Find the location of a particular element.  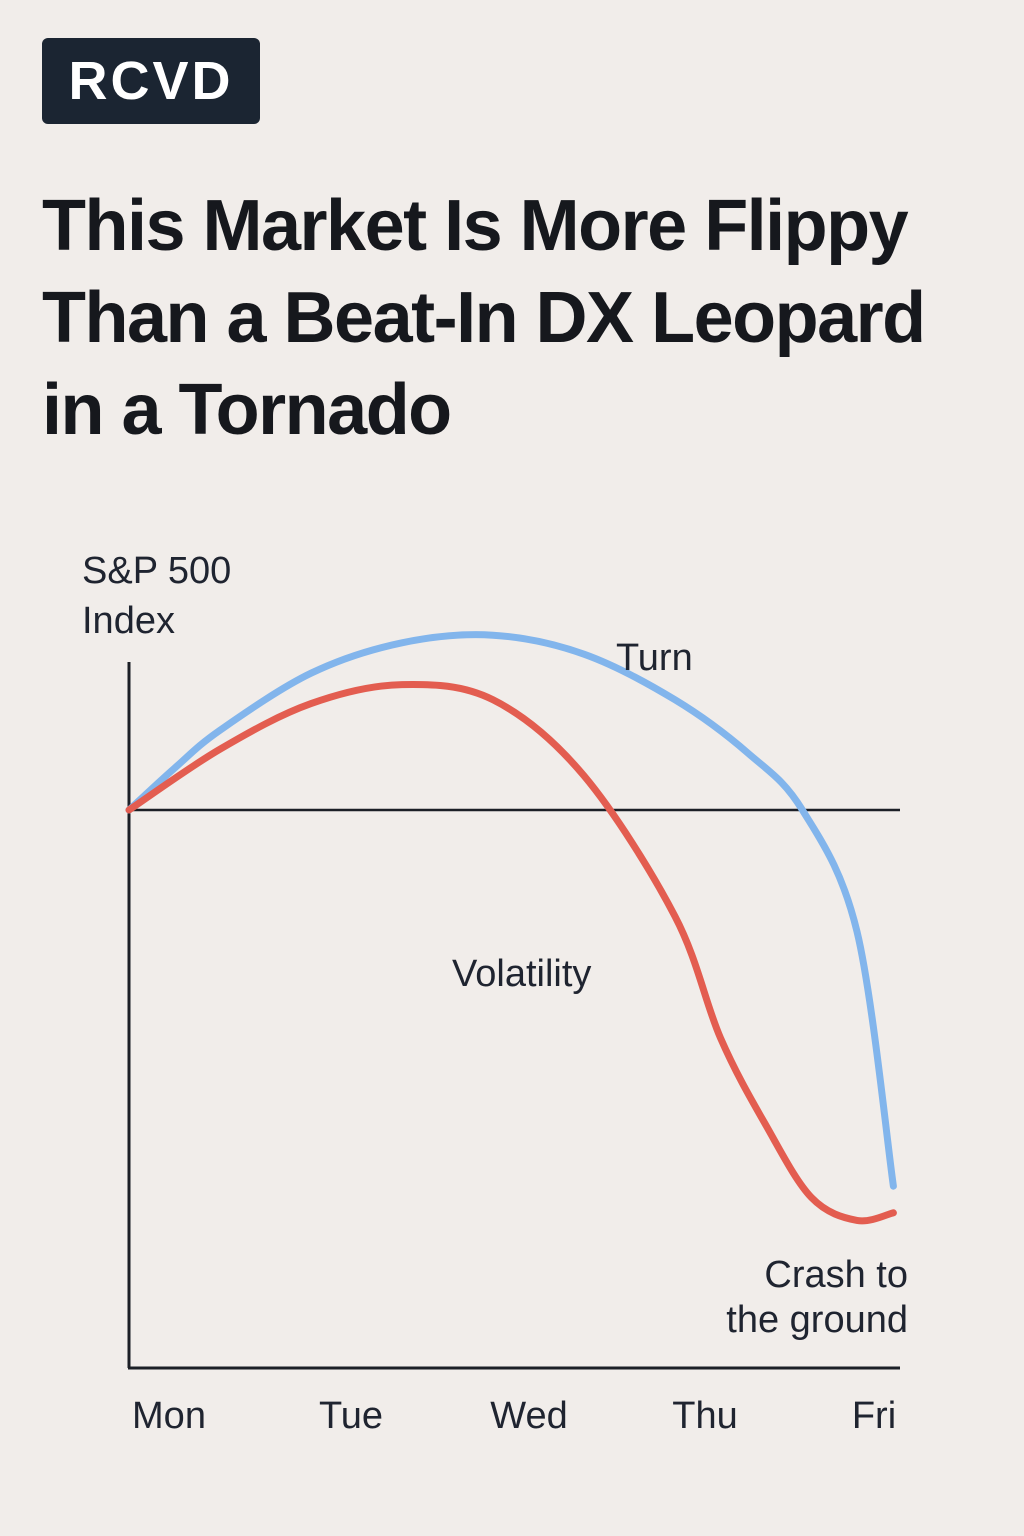

x-tick-label-wed: Wed is located at coordinates (528, 1416).